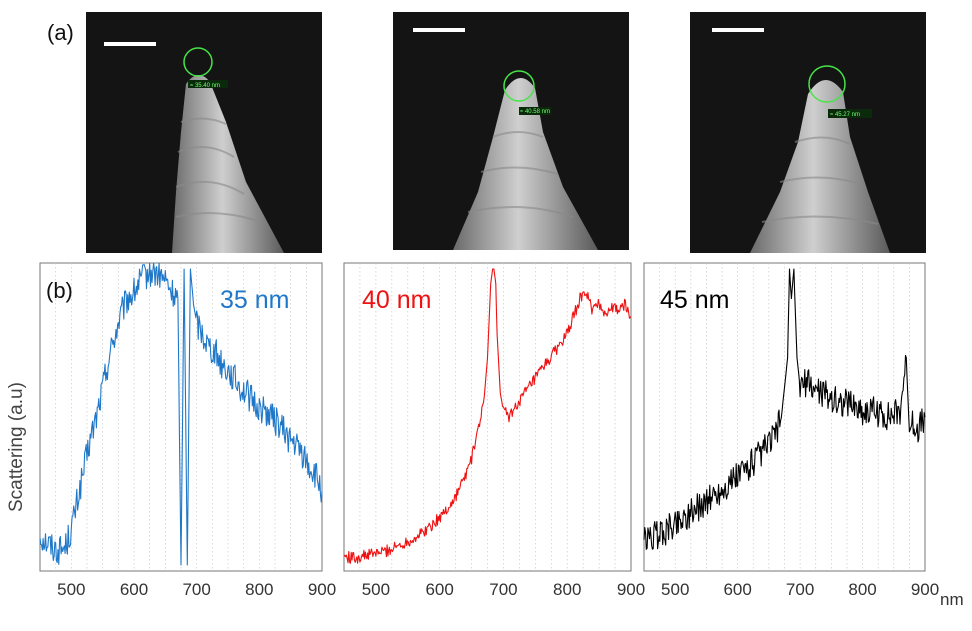 This screenshot has height=631, width=972. What do you see at coordinates (205, 86) in the screenshot?
I see `measure-label: ≈ 35.40 nm` at bounding box center [205, 86].